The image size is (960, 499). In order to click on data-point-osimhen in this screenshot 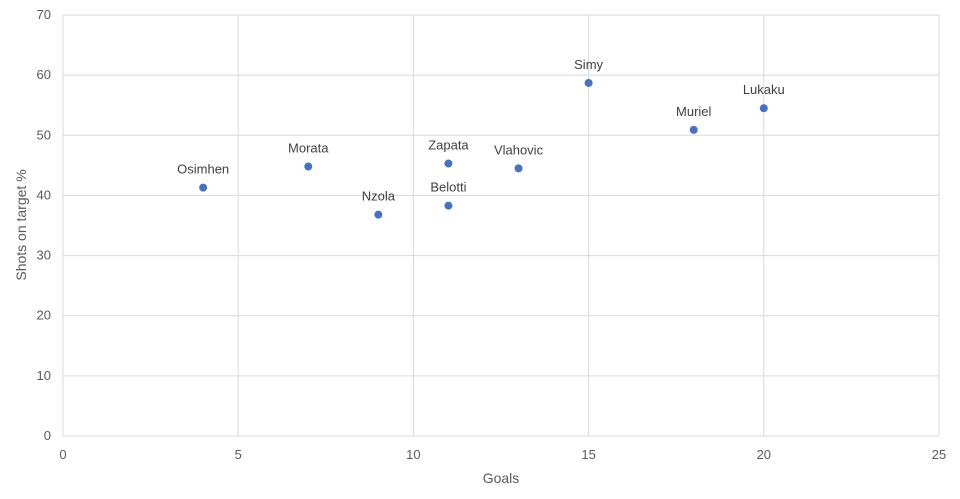, I will do `click(203, 187)`.